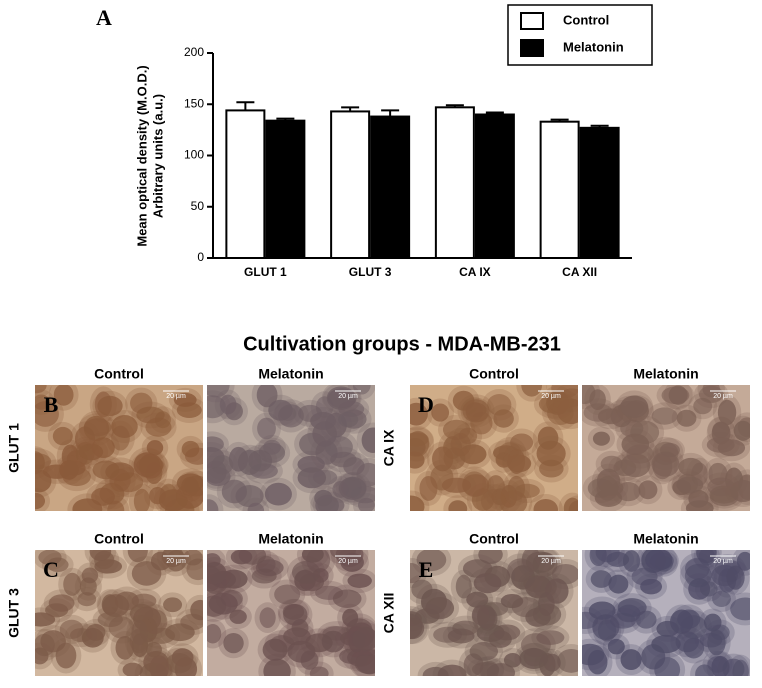  What do you see at coordinates (194, 155) in the screenshot?
I see `y-tick-label: 100` at bounding box center [194, 155].